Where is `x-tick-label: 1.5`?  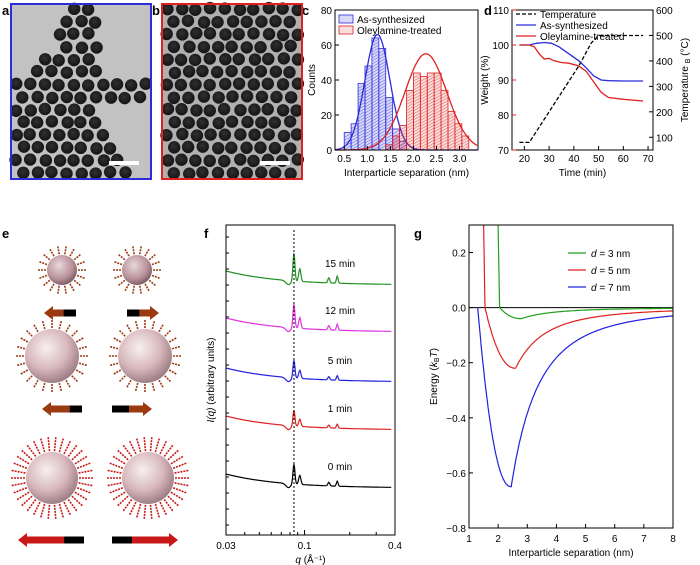 x-tick-label: 1.5 is located at coordinates (390, 159).